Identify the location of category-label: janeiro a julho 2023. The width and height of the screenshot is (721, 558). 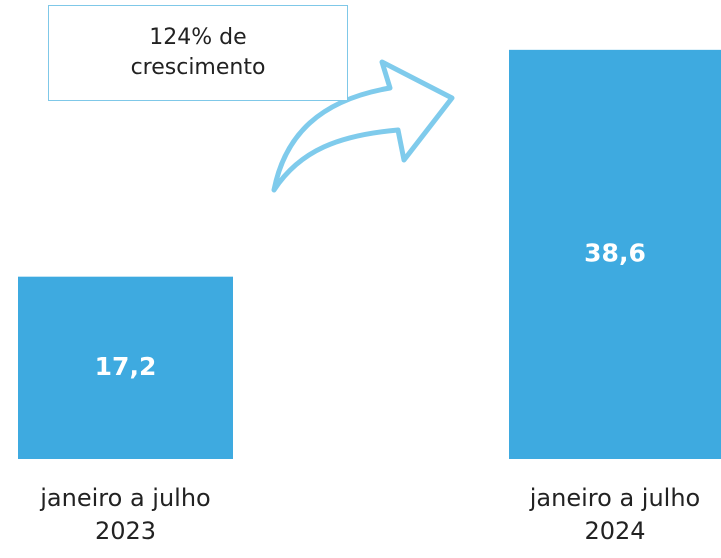
(125, 514).